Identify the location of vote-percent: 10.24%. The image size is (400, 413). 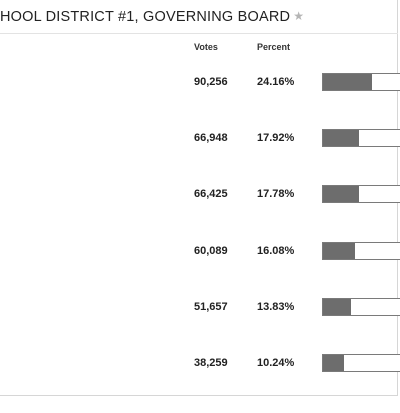
(276, 363).